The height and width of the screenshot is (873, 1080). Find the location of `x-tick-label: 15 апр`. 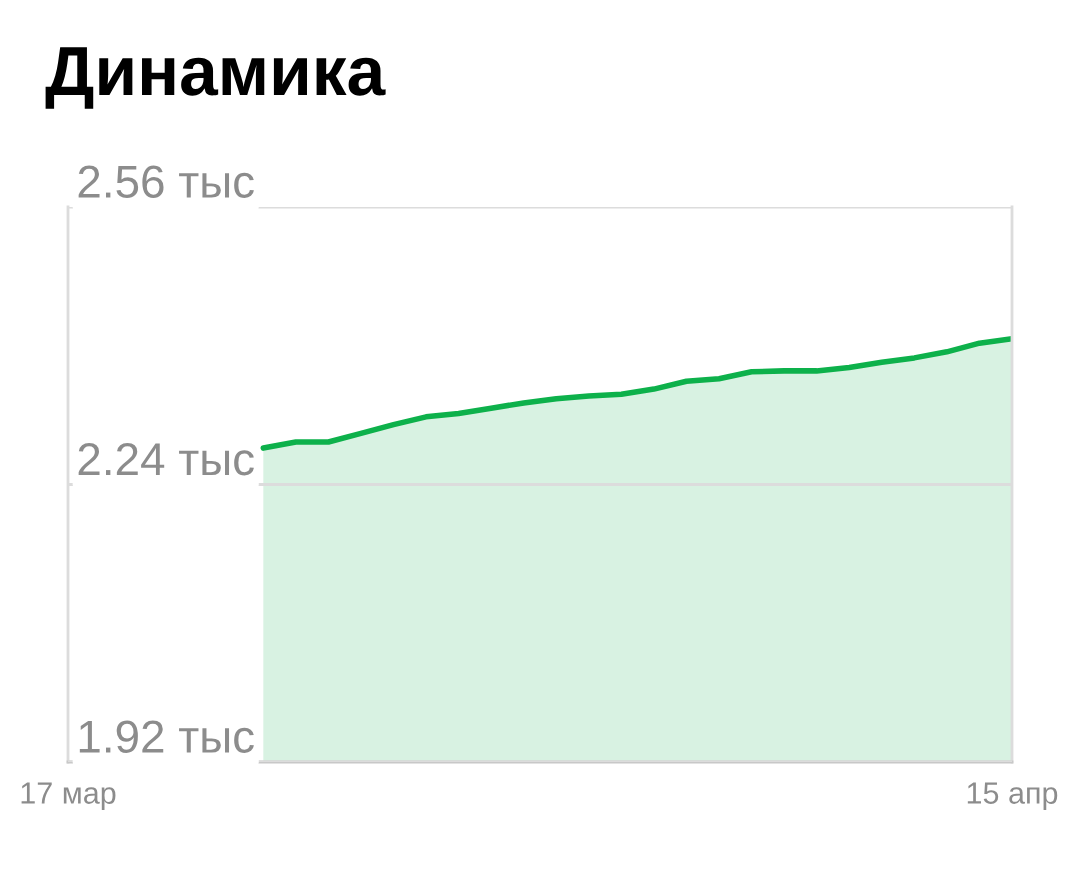

x-tick-label: 15 апр is located at coordinates (1012, 796).